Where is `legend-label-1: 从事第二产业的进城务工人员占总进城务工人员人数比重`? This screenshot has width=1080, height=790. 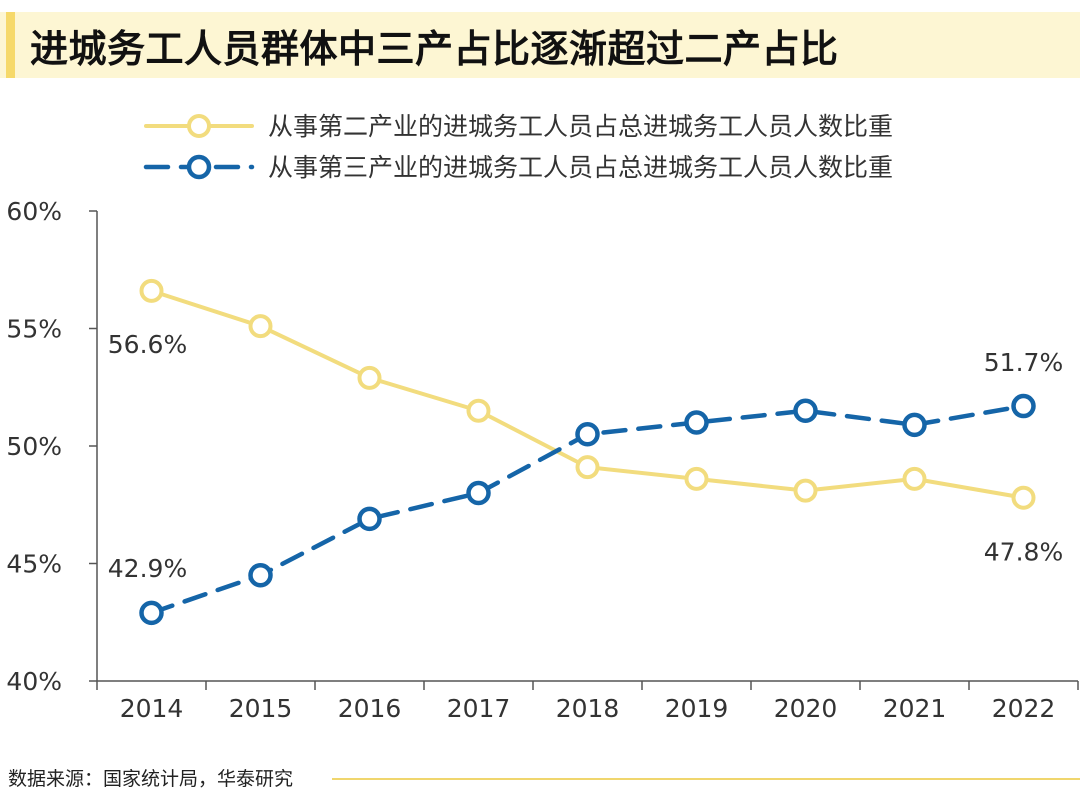 legend-label-1: 从事第二产业的进城务工人员占总进城务工人员人数比重 is located at coordinates (580, 126).